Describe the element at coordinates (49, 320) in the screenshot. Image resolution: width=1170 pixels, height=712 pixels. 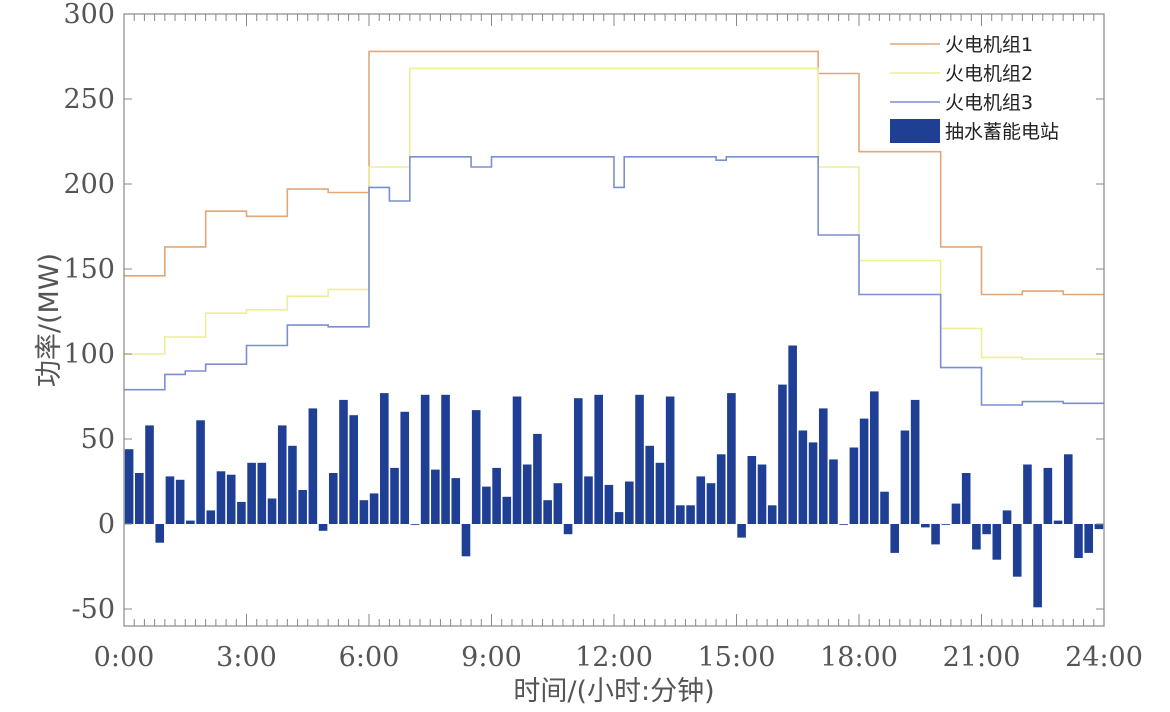
I see `y-axis-title: 功率/(MW)` at that location.